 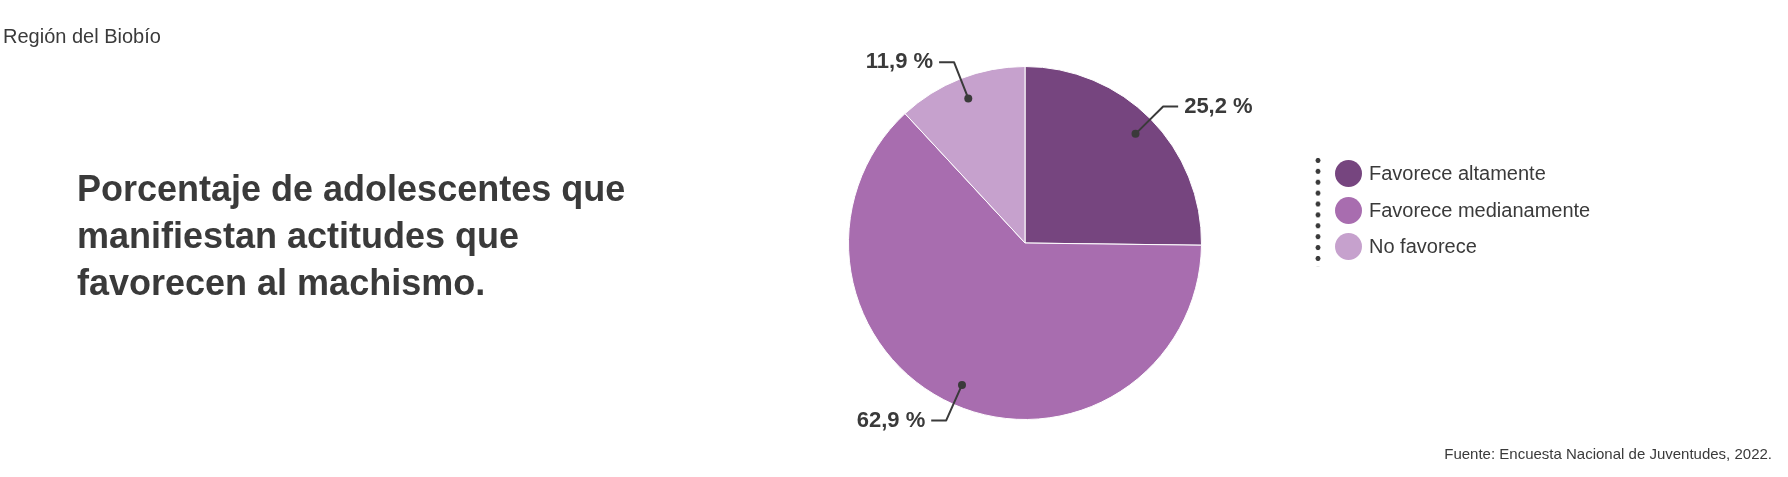 I want to click on text: Región del Biobío, so click(x=82, y=36).